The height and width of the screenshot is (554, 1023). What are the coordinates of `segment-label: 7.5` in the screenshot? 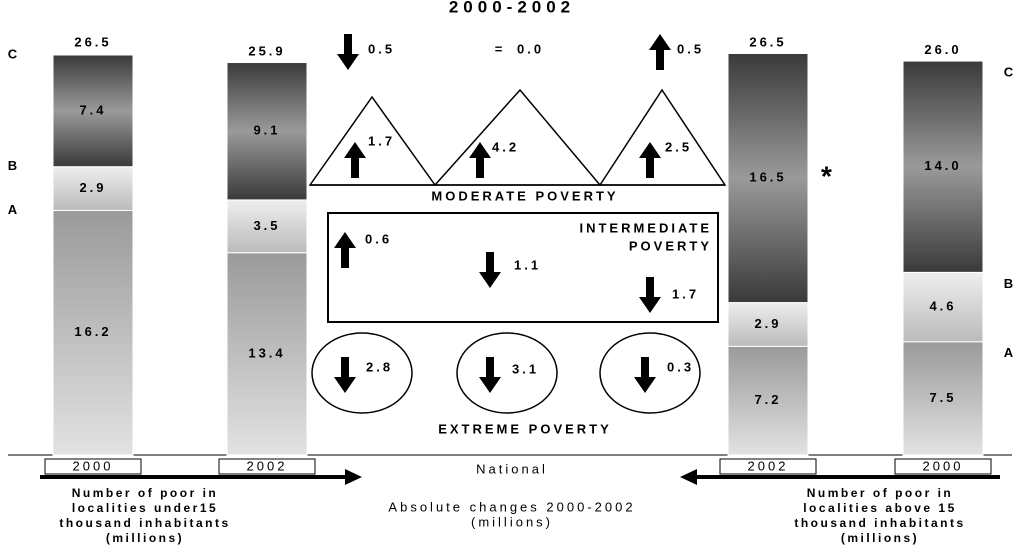 It's located at (942, 397).